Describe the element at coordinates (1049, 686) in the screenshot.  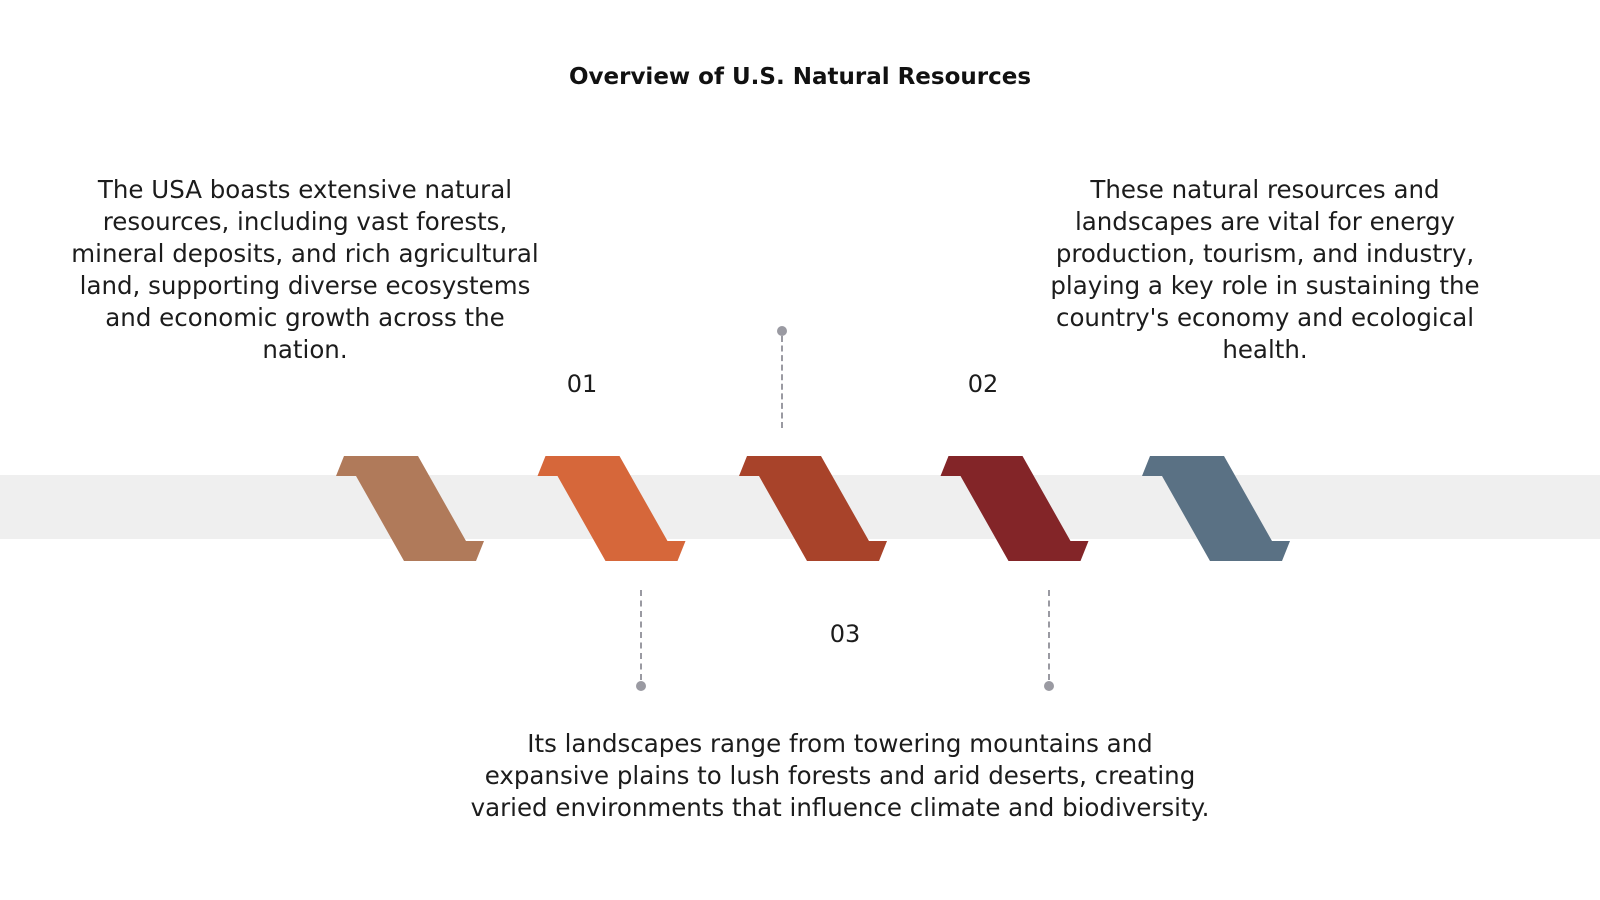
I see `connector-dot-bottom-right` at that location.